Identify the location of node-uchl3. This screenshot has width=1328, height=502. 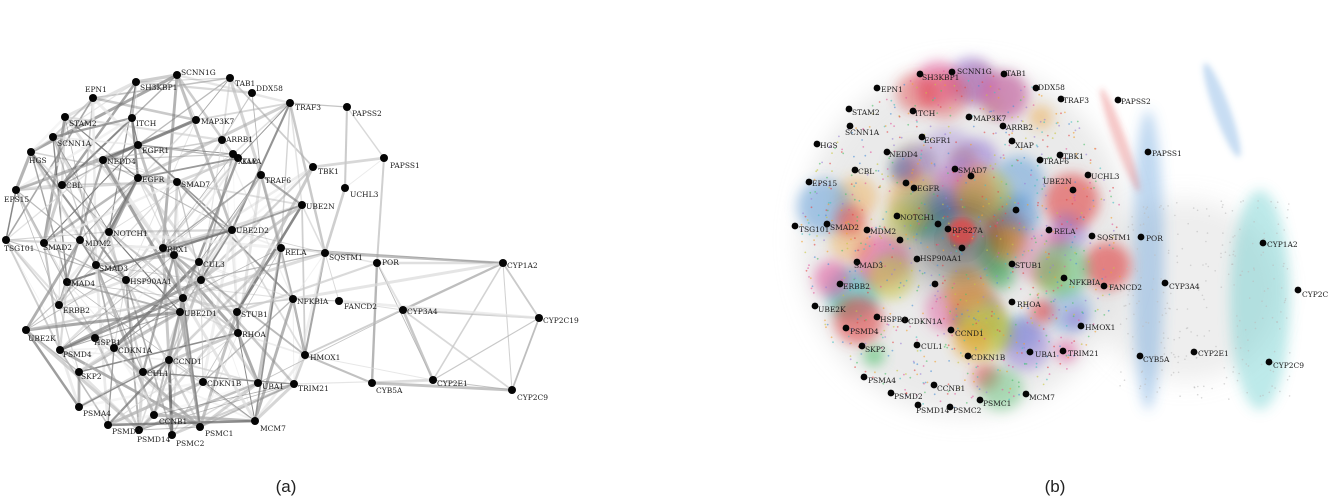
(1088, 175).